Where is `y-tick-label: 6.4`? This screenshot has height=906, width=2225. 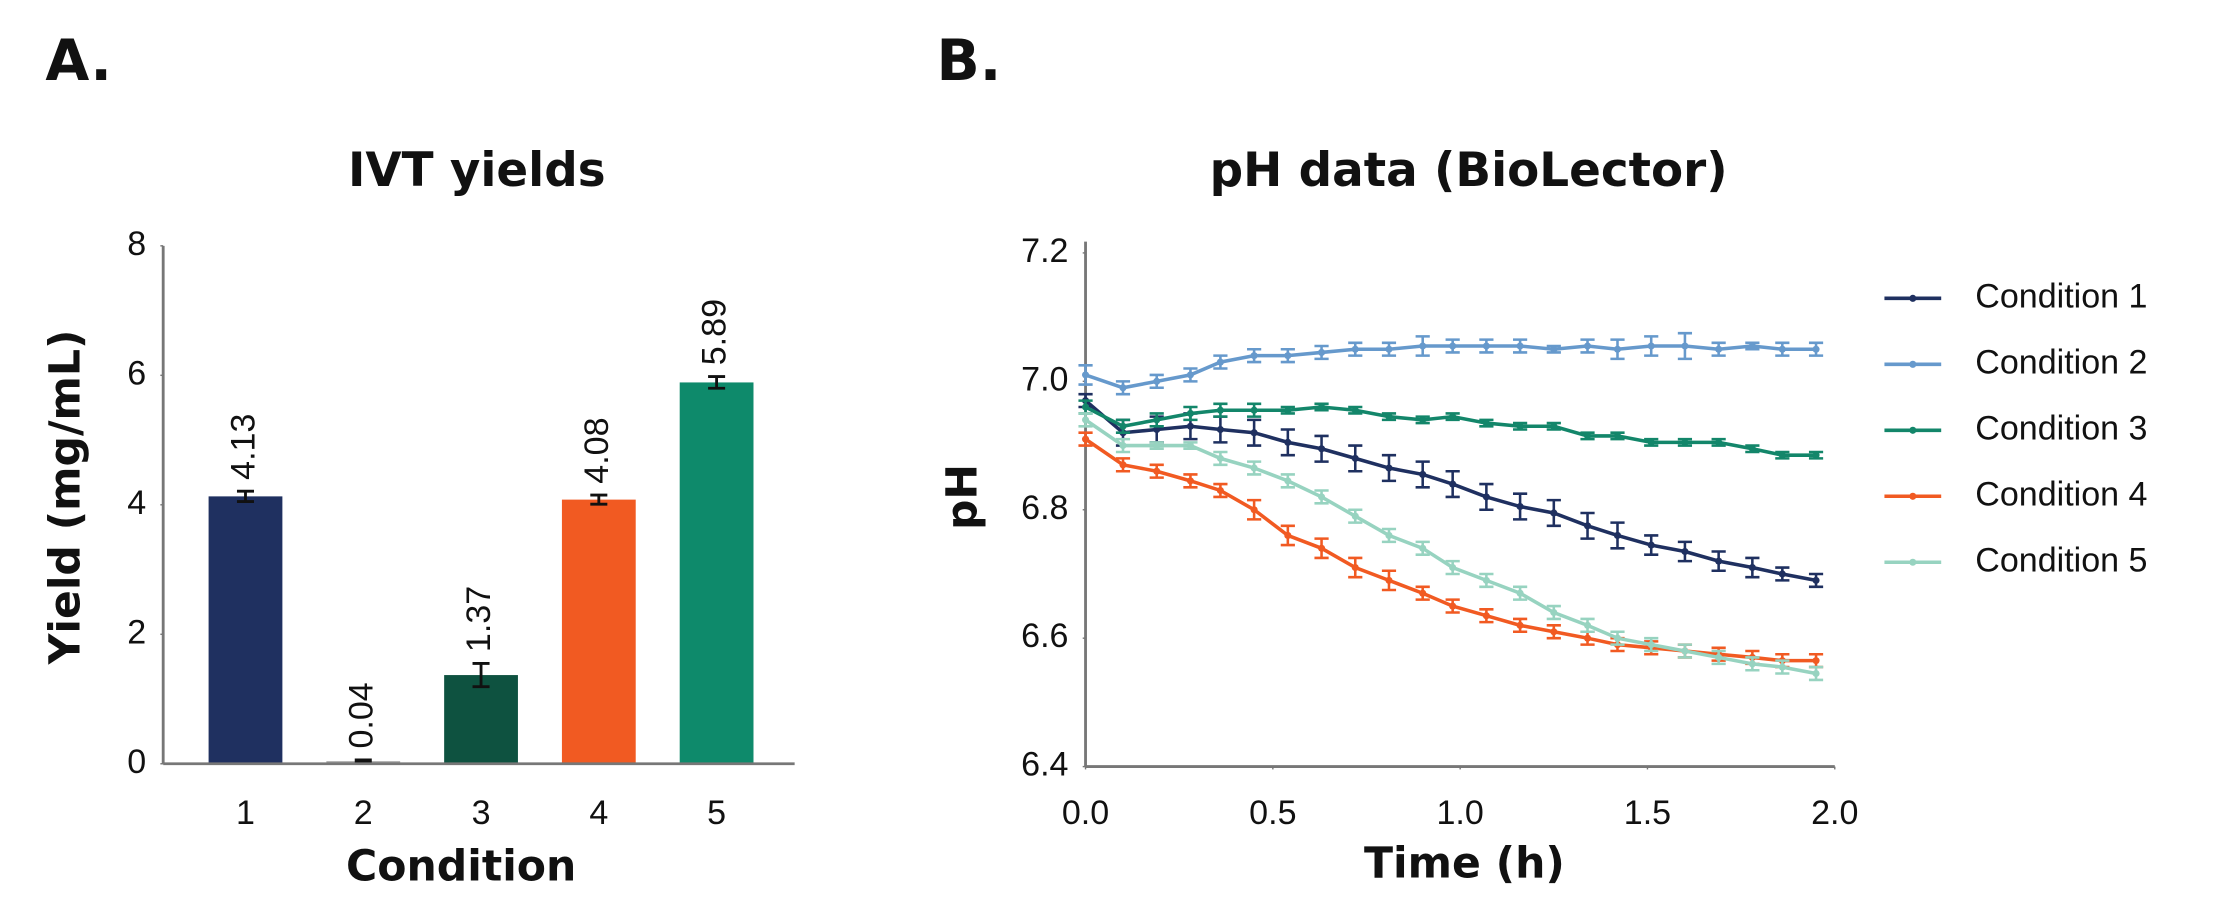 y-tick-label: 6.4 is located at coordinates (1044, 765).